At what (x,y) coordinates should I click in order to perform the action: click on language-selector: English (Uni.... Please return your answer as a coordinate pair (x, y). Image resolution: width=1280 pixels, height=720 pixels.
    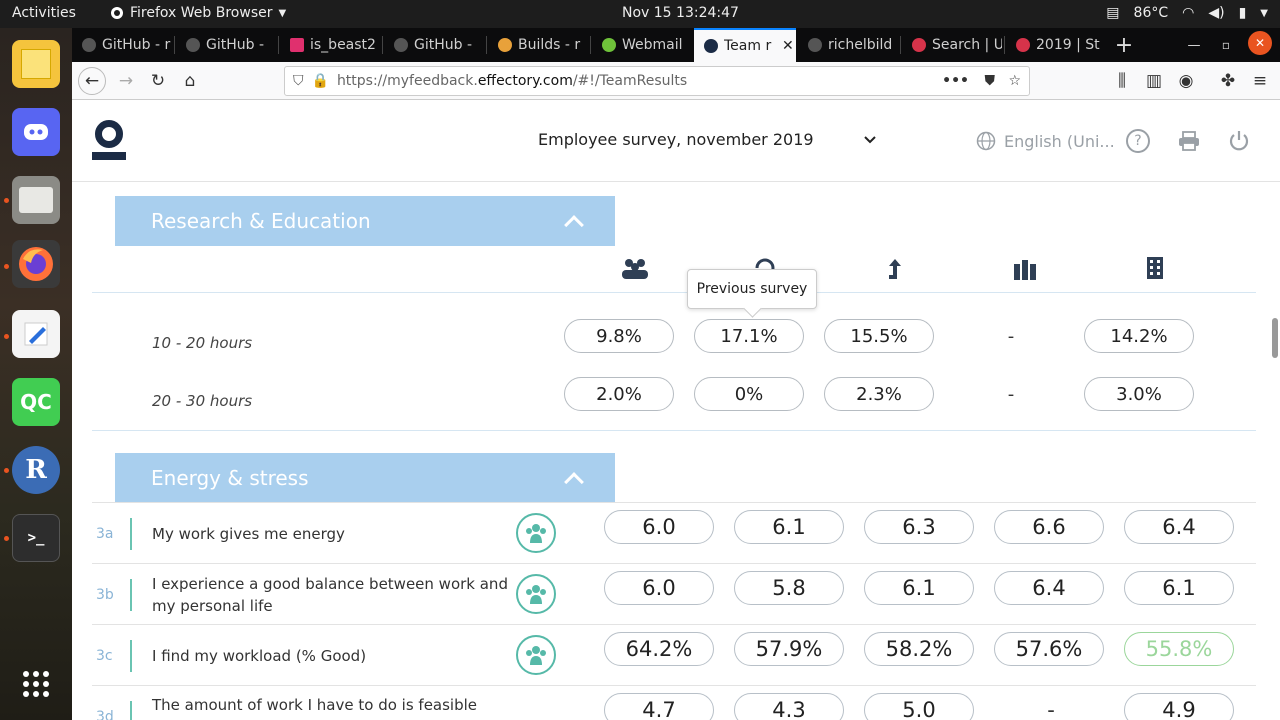
    Looking at the image, I should click on (1045, 141).